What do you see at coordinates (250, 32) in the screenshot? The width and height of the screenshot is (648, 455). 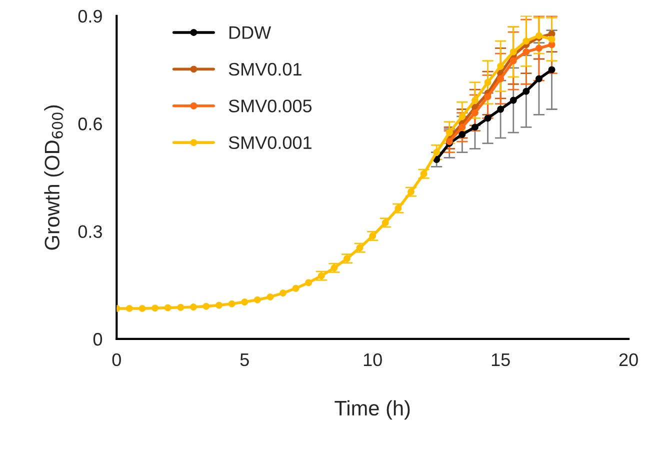 I see `legend-label: DDW` at bounding box center [250, 32].